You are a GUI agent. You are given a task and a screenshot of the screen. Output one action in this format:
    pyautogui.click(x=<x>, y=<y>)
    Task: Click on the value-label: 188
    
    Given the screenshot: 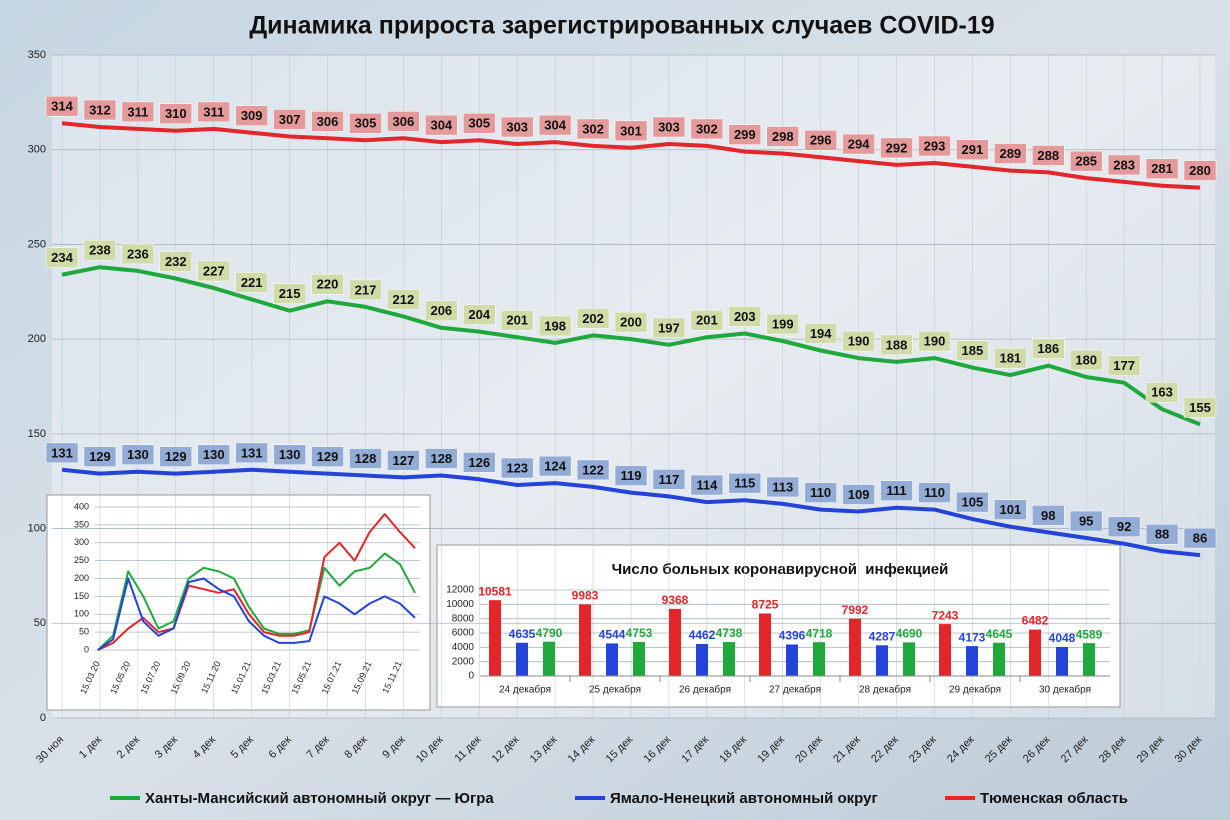 What is the action you would take?
    pyautogui.click(x=897, y=344)
    